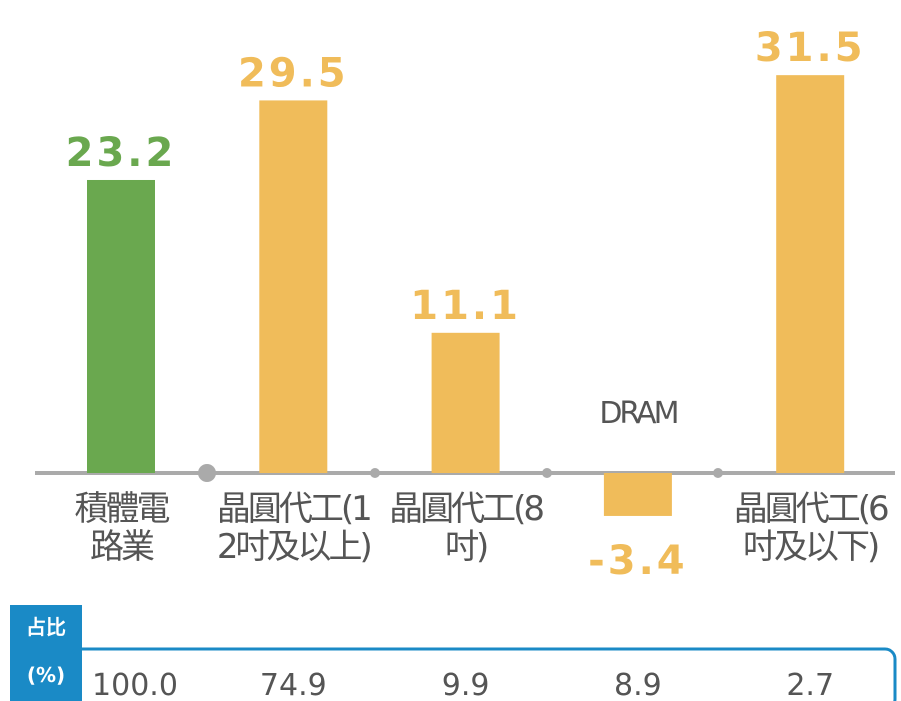 The image size is (901, 701). Describe the element at coordinates (293, 684) in the screenshot. I see `share-value: 74.9` at that location.